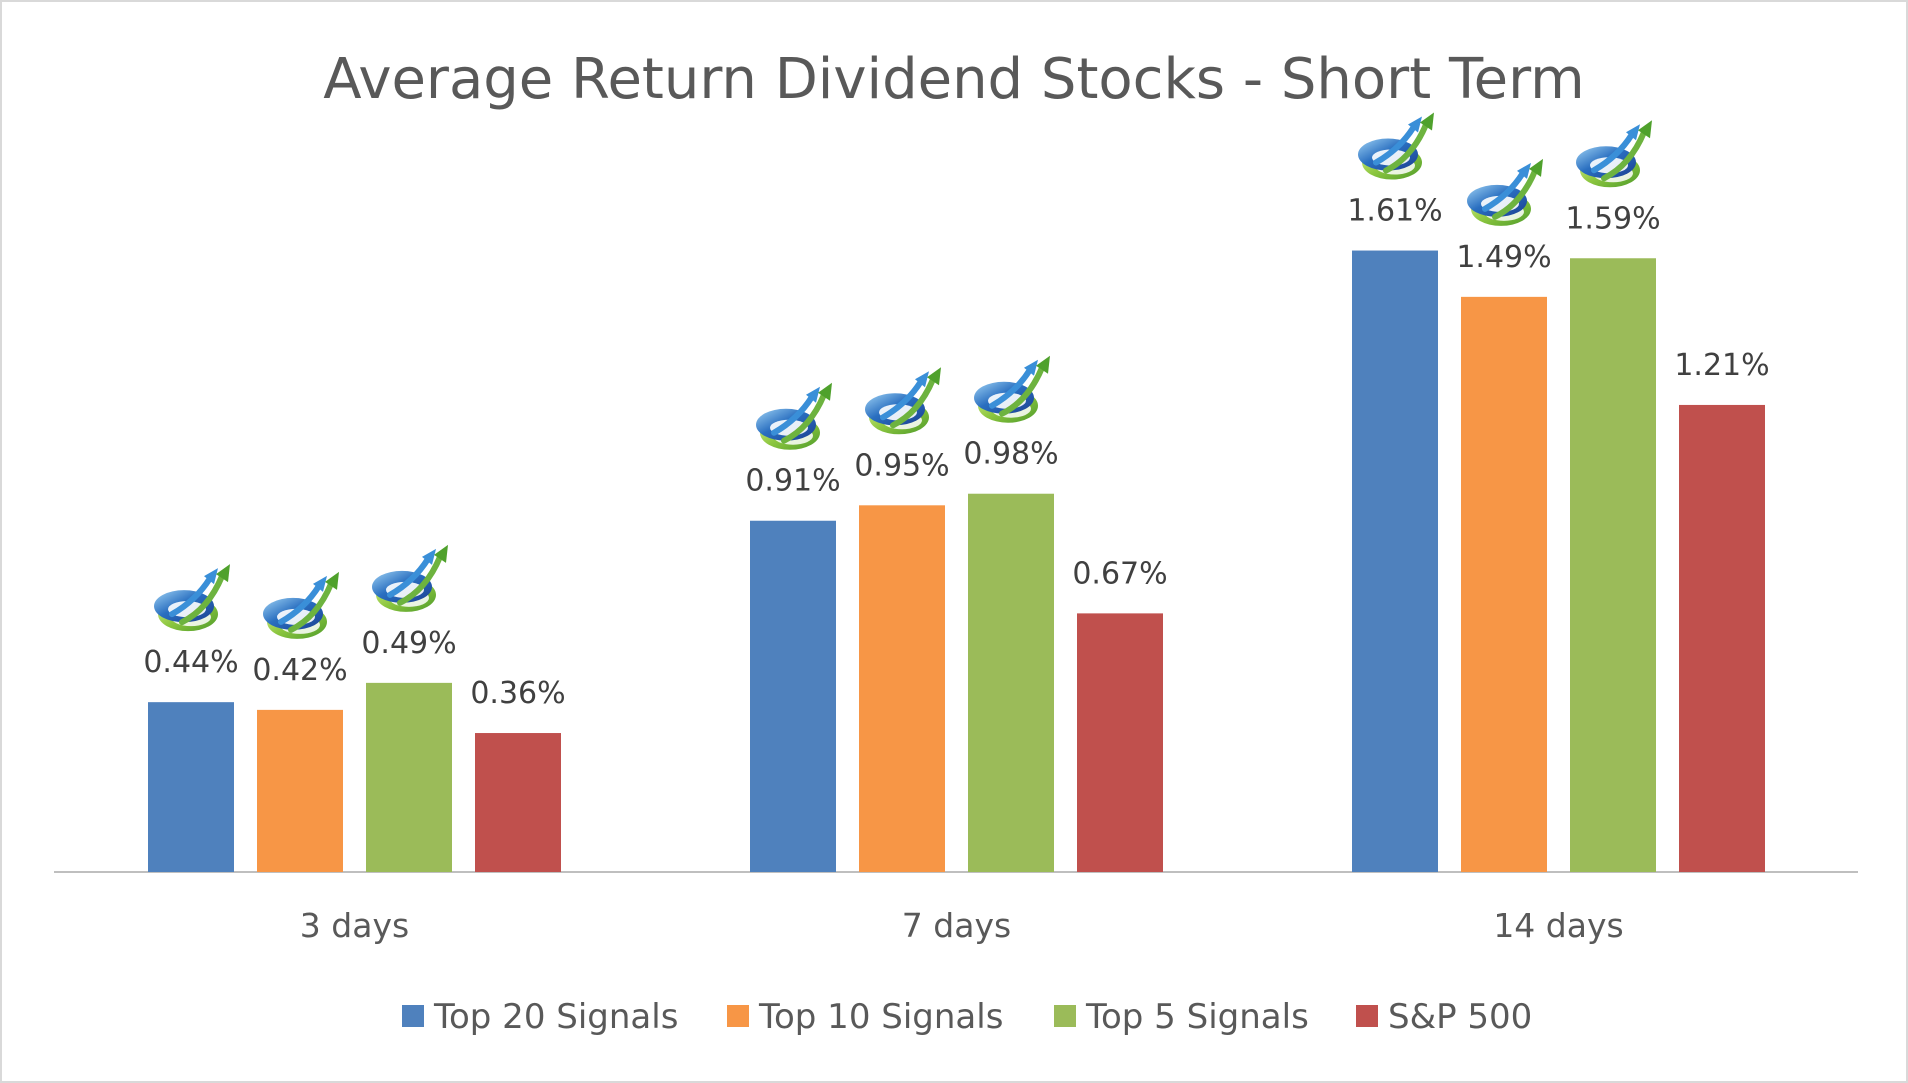 Image resolution: width=1908 pixels, height=1083 pixels. Describe the element at coordinates (354, 925) in the screenshot. I see `x-tick-label-0: 3 days` at that location.